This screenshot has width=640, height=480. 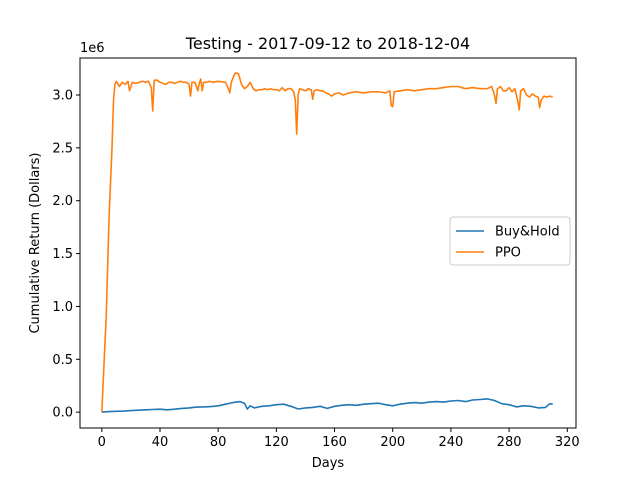 What do you see at coordinates (276, 442) in the screenshot?
I see `x-tick-label: 120` at bounding box center [276, 442].